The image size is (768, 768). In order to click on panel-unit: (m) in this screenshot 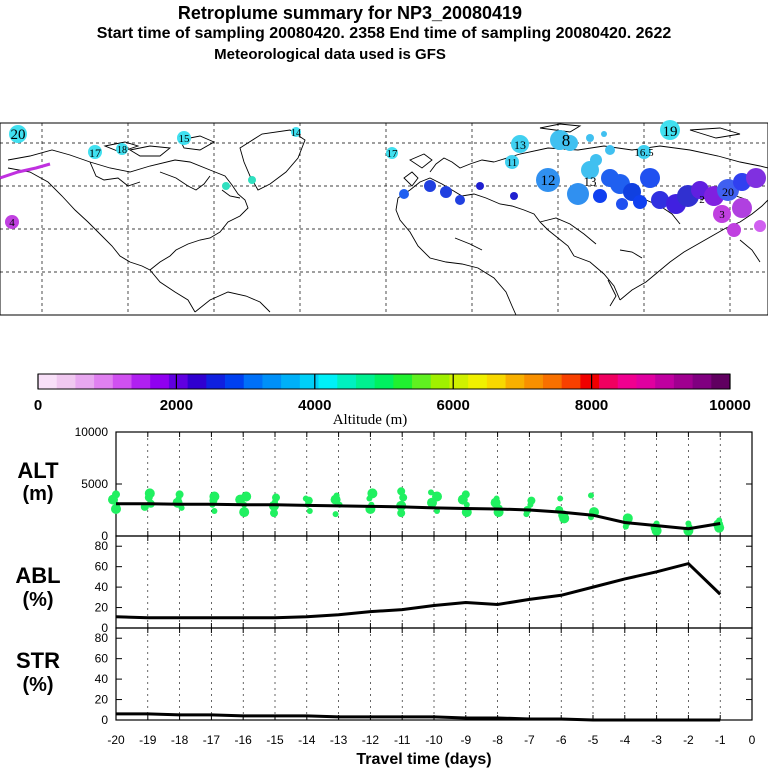, I will do `click(37, 494)`.